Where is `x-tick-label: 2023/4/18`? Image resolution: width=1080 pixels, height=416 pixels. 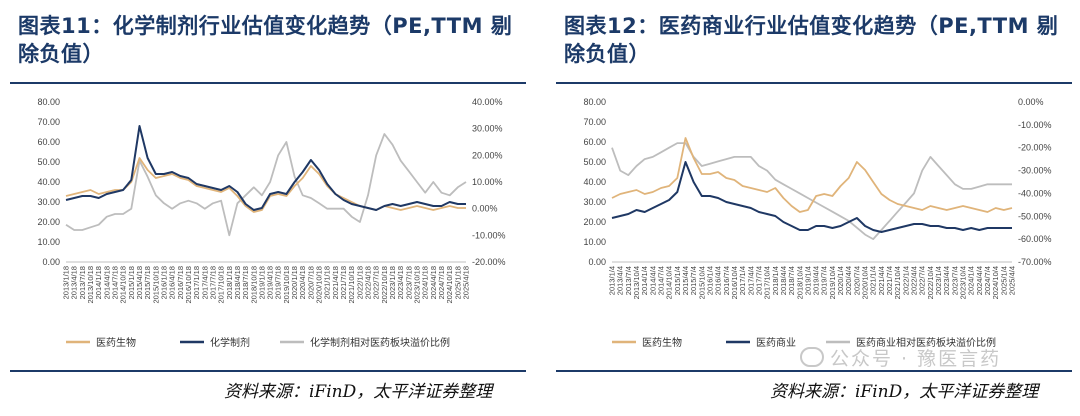 x-tick-label: 2023/4/18 is located at coordinates (400, 282).